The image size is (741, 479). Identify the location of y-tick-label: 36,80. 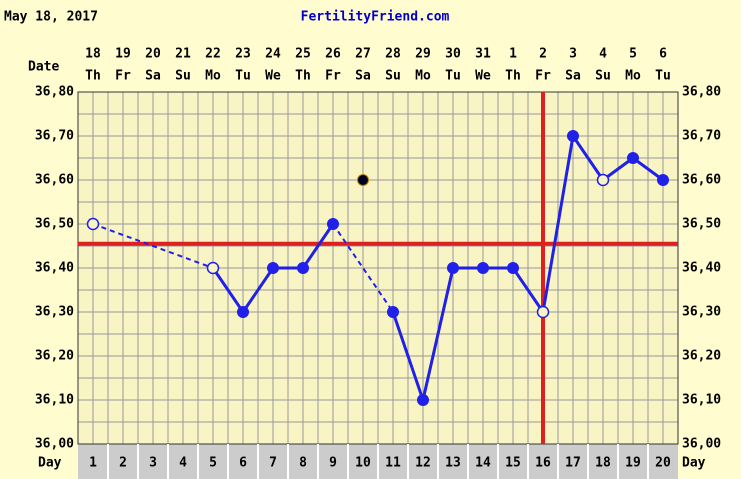
(54, 92).